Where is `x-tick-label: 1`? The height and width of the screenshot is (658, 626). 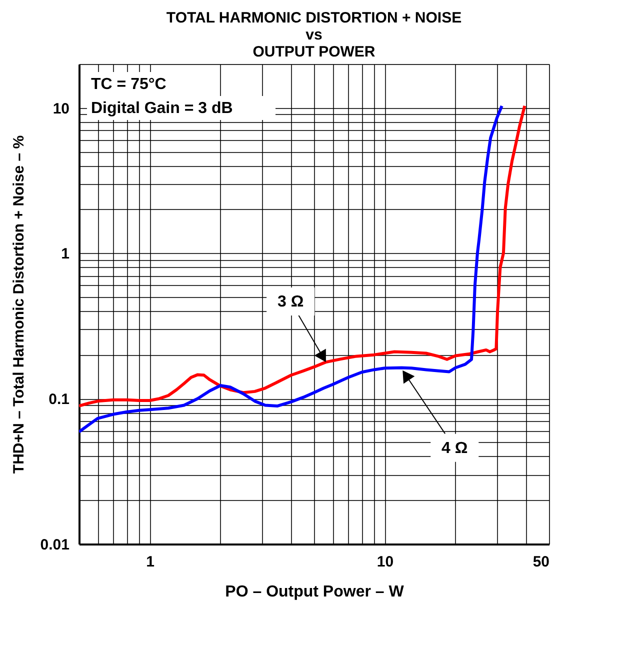 x-tick-label: 1 is located at coordinates (150, 562).